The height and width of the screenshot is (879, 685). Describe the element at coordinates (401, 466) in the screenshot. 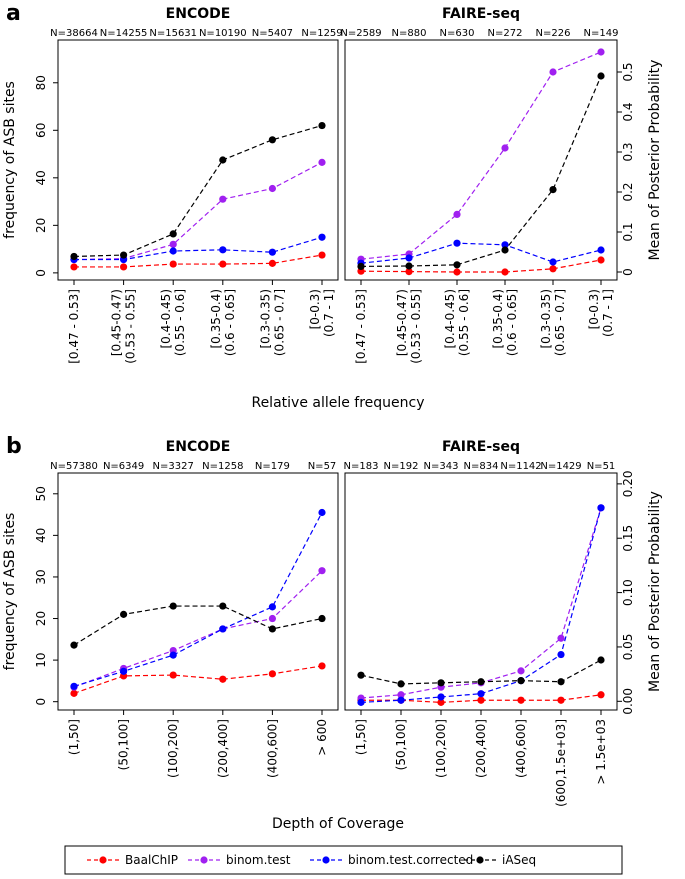

I see `count-label: N=192` at that location.